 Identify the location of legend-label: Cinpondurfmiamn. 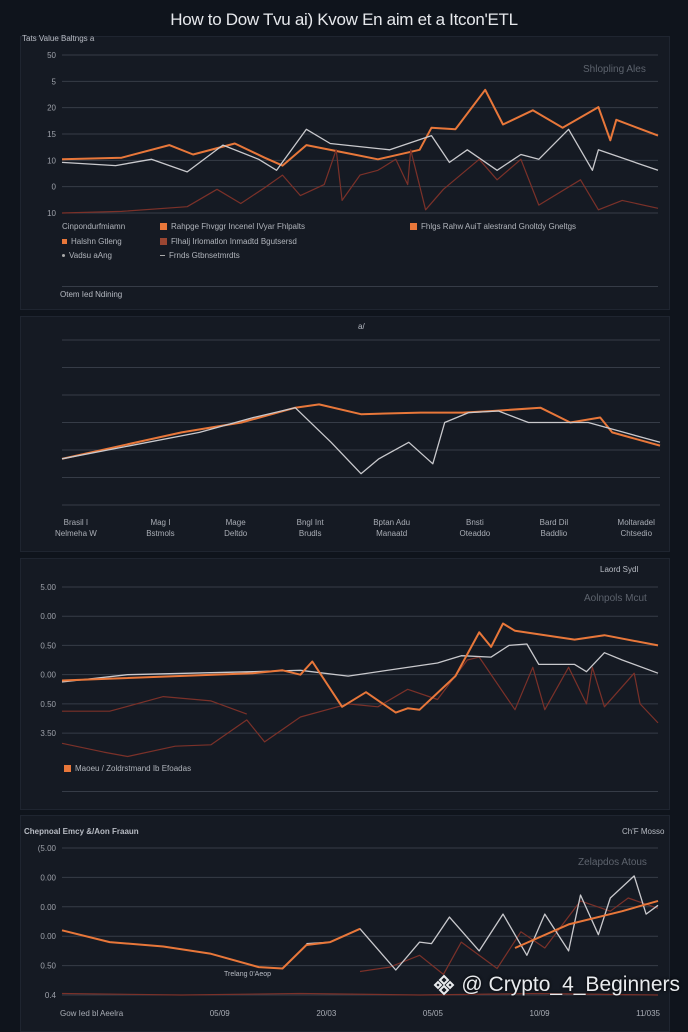
(94, 226).